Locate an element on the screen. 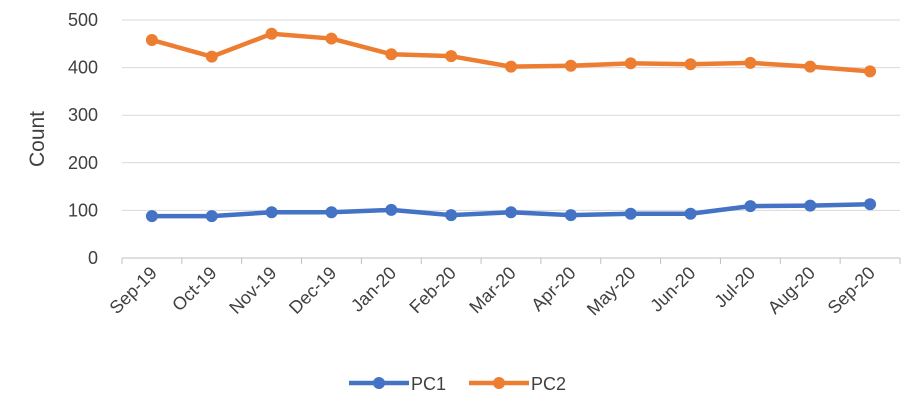 This screenshot has width=904, height=402. x-tick-label: May-20 is located at coordinates (611, 291).